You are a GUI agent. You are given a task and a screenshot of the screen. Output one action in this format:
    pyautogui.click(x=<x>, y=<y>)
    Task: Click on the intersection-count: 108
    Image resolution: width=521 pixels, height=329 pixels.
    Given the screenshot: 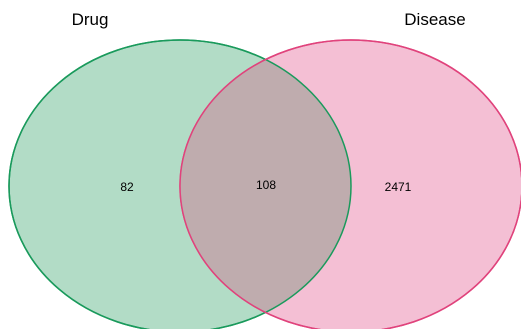 What is the action you would take?
    pyautogui.click(x=266, y=185)
    